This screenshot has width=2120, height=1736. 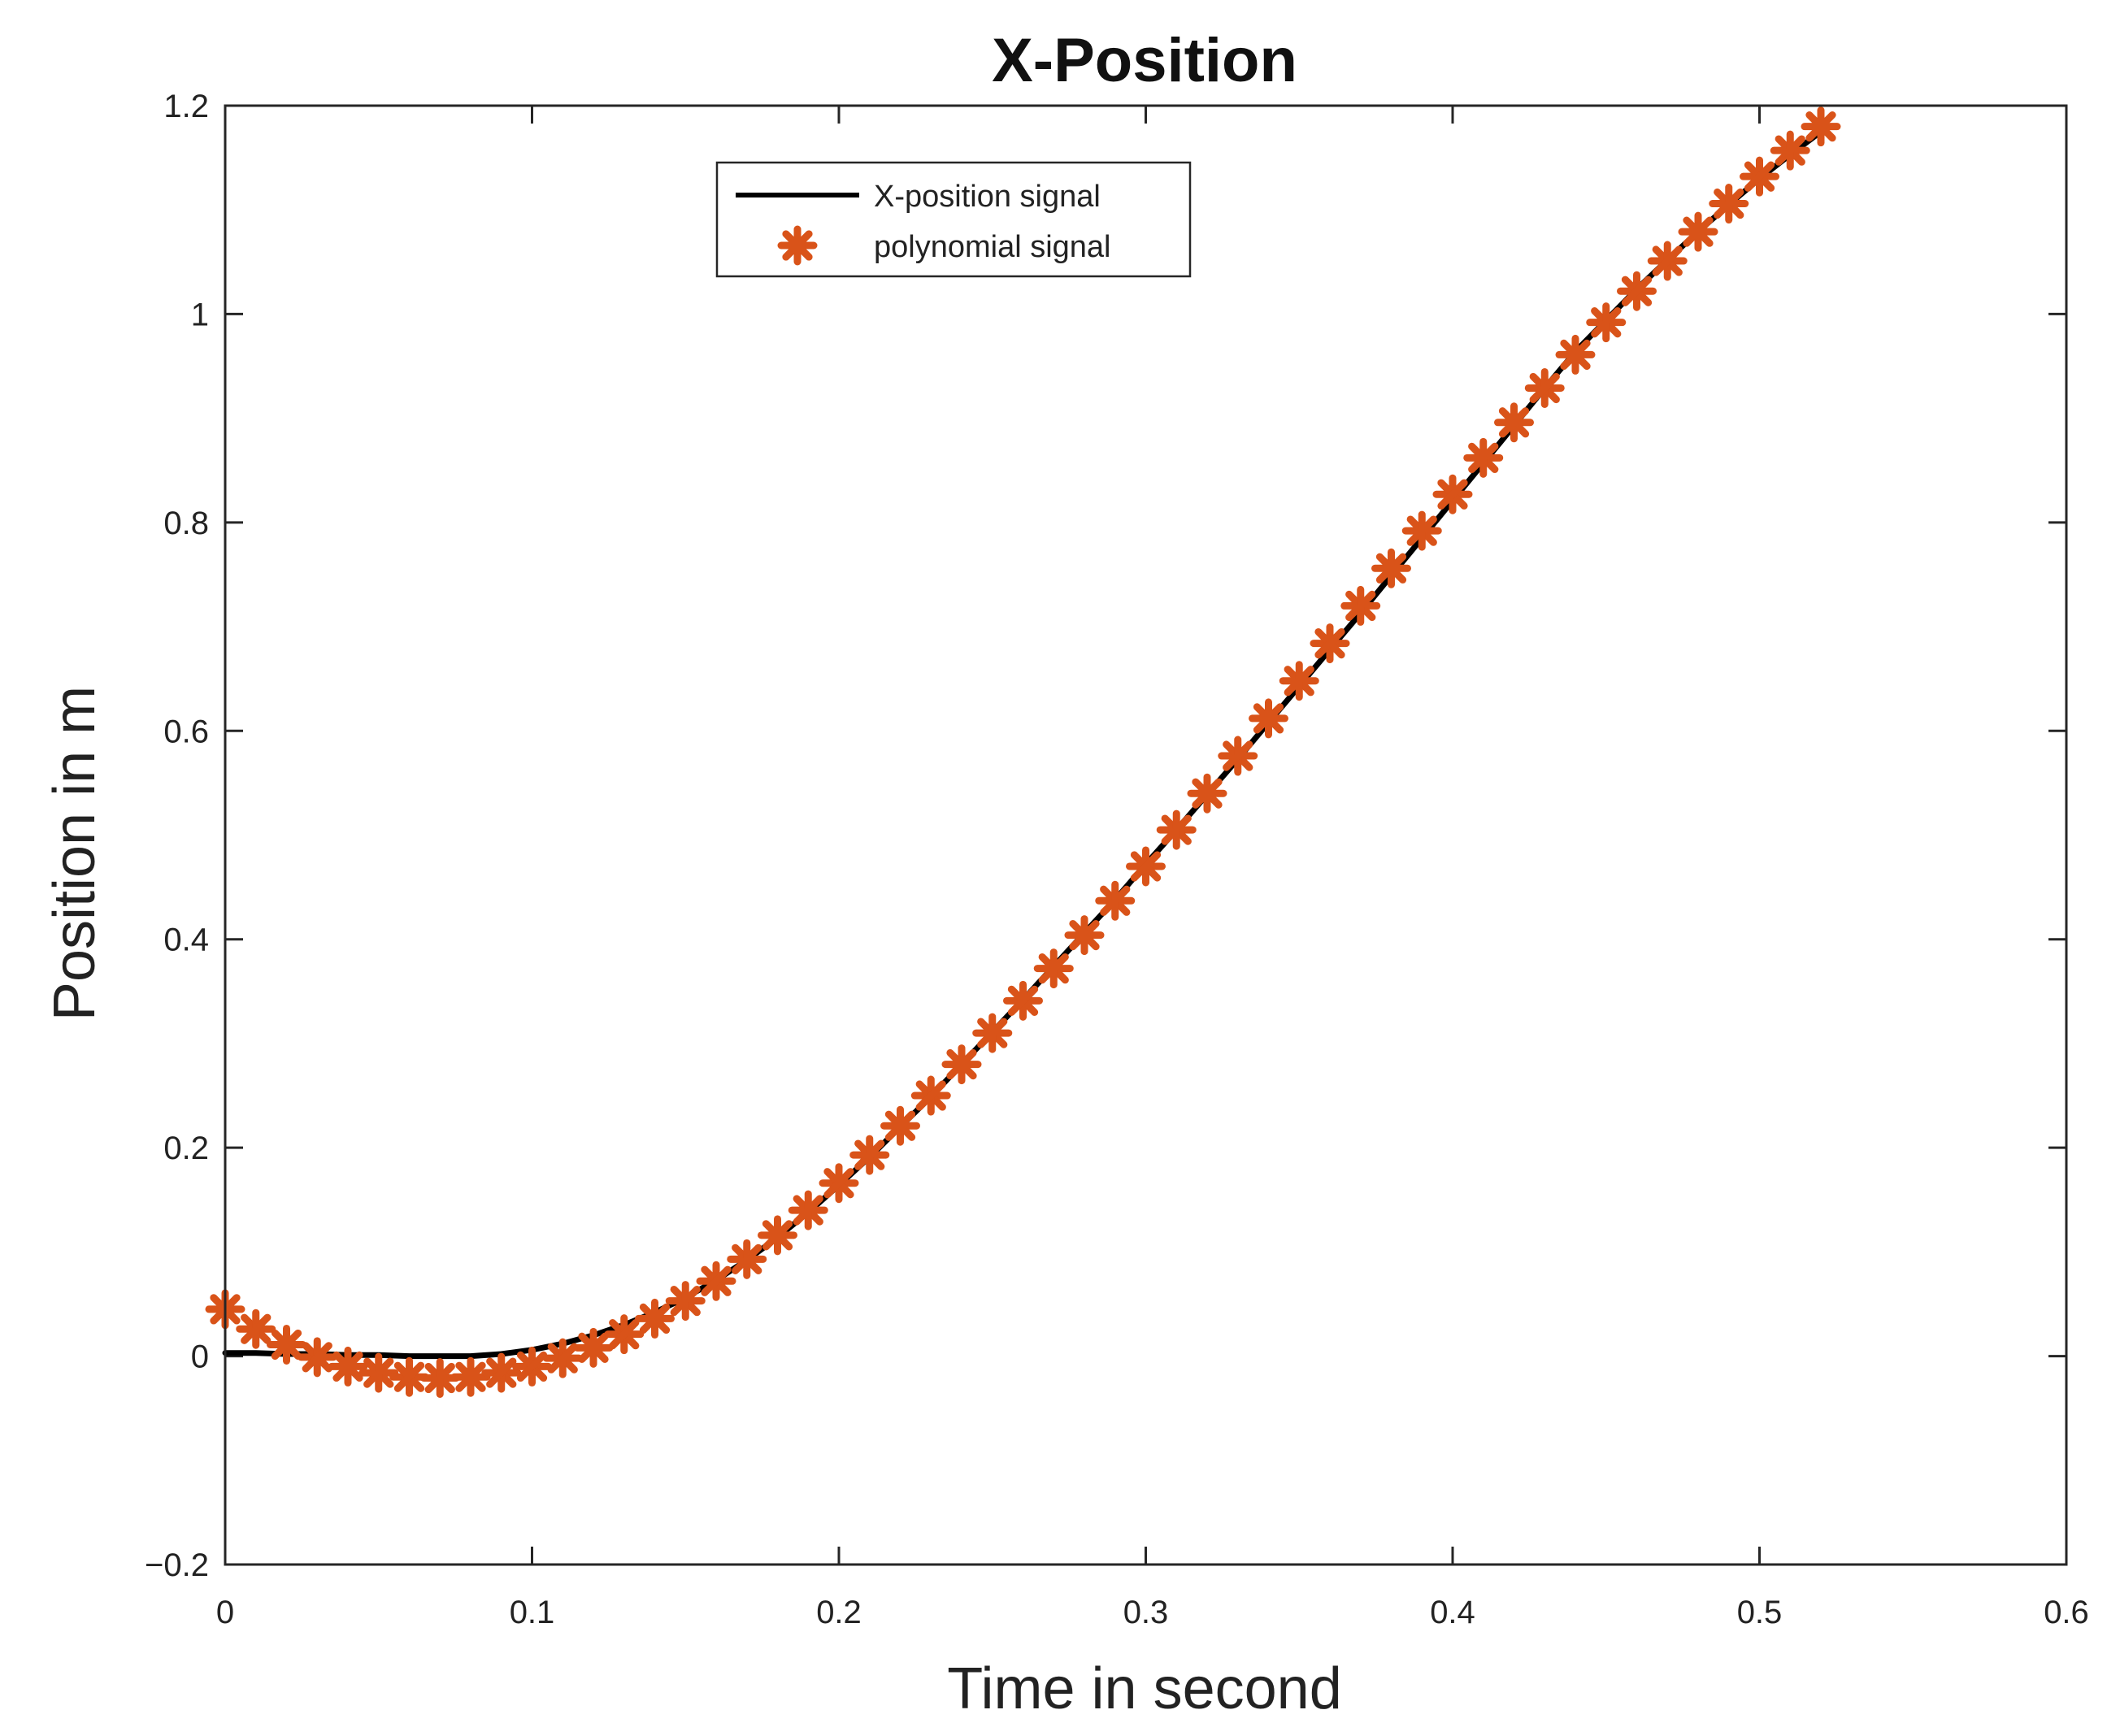 I want to click on y-tick-label: 0, so click(x=200, y=1357).